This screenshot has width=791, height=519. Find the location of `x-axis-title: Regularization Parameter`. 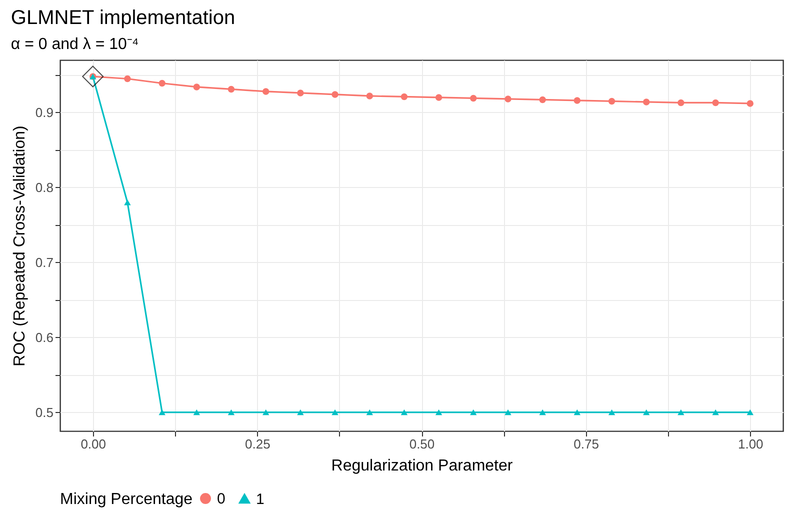

x-axis-title: Regularization Parameter is located at coordinates (422, 466).